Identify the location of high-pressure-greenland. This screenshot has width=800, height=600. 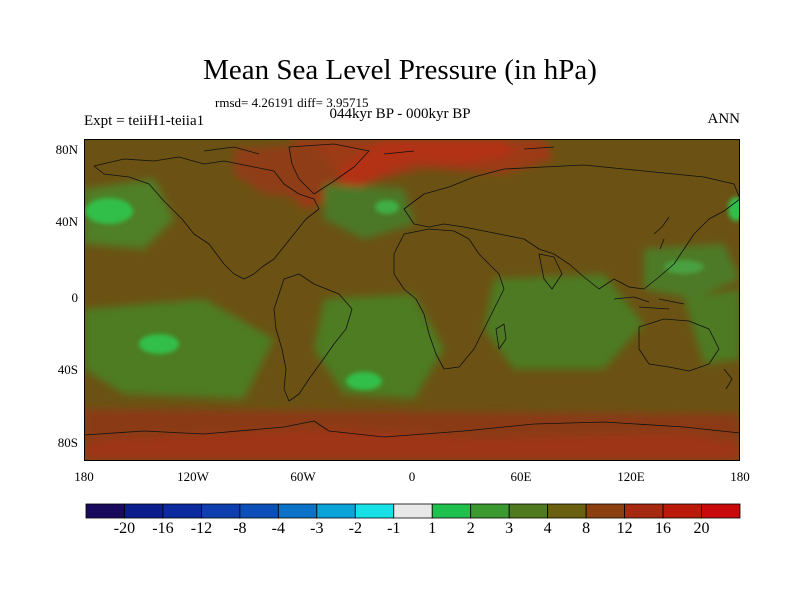
(289, 171).